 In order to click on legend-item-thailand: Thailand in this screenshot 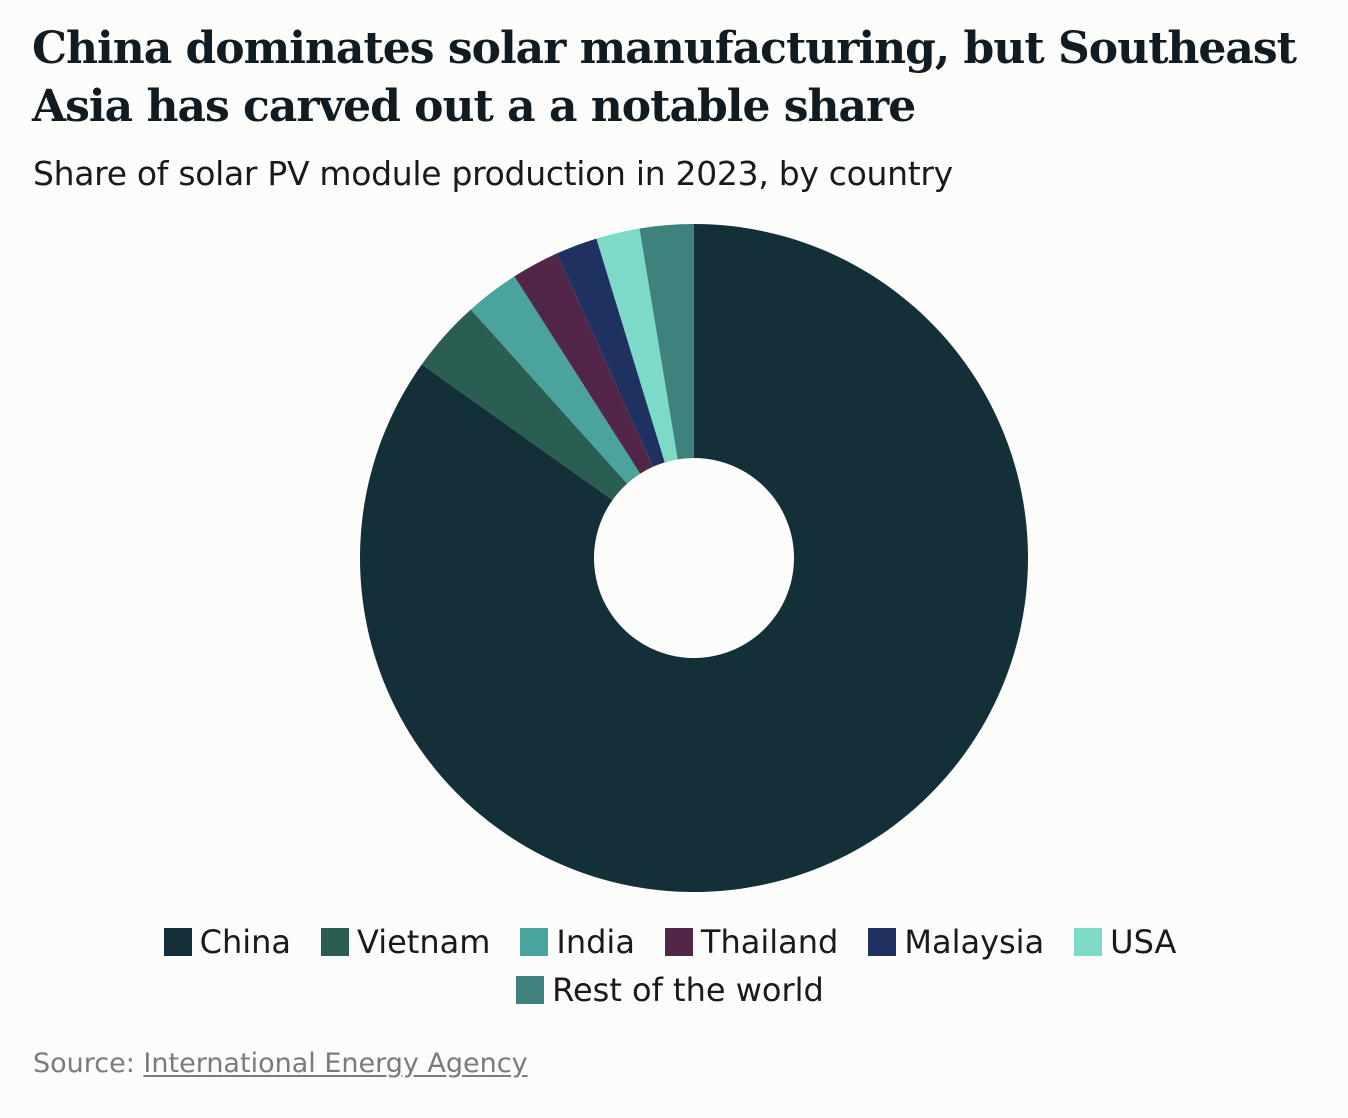, I will do `click(751, 942)`.